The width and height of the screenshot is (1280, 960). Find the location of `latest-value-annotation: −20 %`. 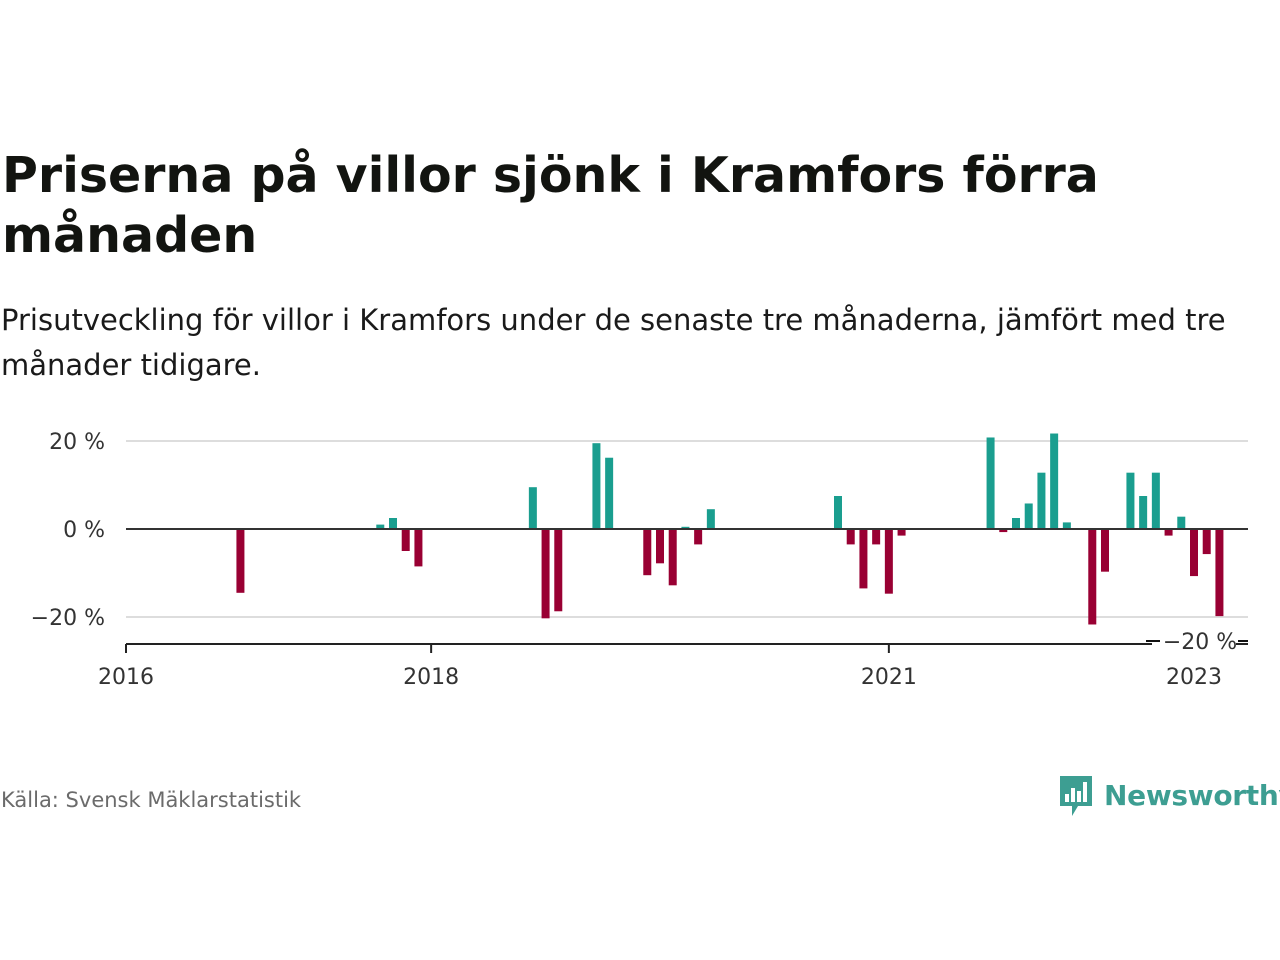

latest-value-annotation: −20 % is located at coordinates (1197, 641).